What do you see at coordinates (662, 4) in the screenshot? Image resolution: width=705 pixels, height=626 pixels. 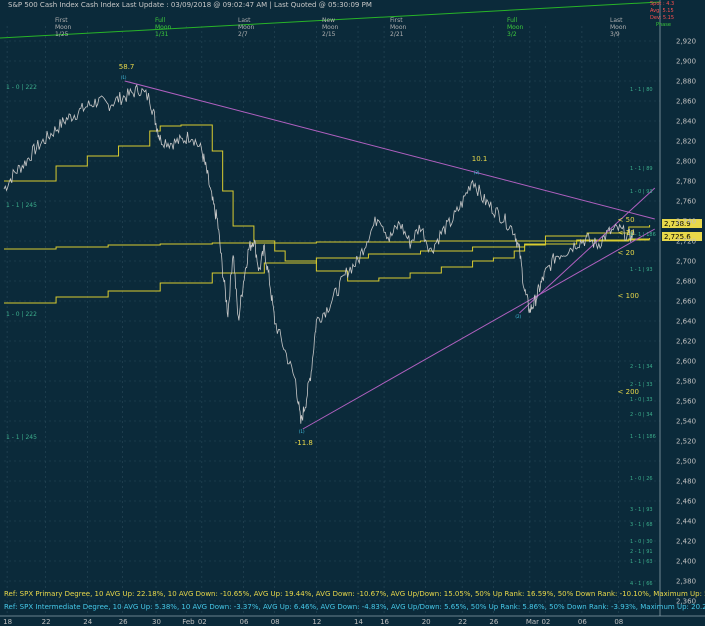 I see `spot-readout: Spot : 4.3` at bounding box center [662, 4].